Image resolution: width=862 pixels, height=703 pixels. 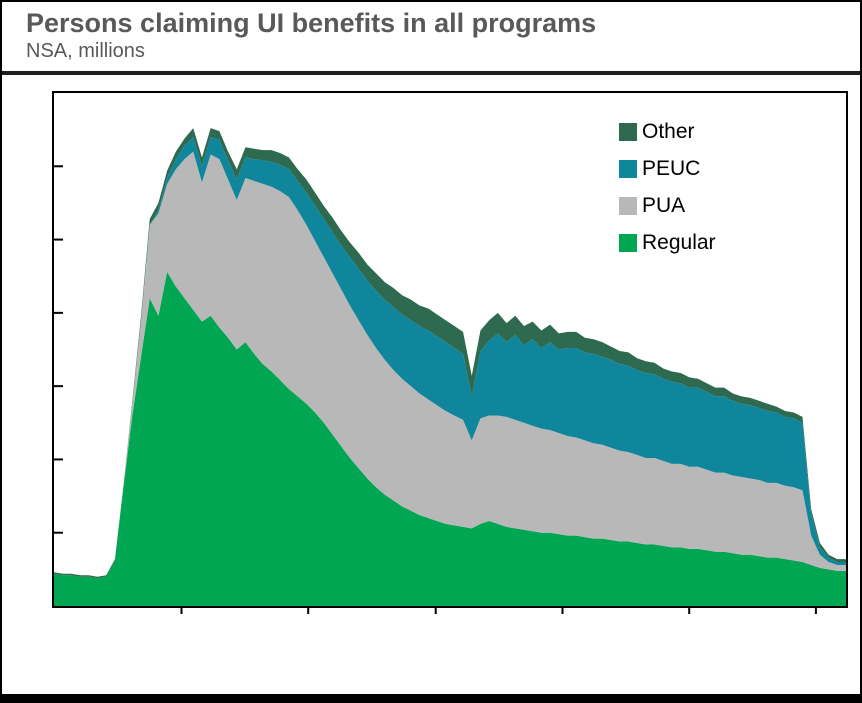 I want to click on legend-item-peuc: PEUC, so click(x=667, y=169).